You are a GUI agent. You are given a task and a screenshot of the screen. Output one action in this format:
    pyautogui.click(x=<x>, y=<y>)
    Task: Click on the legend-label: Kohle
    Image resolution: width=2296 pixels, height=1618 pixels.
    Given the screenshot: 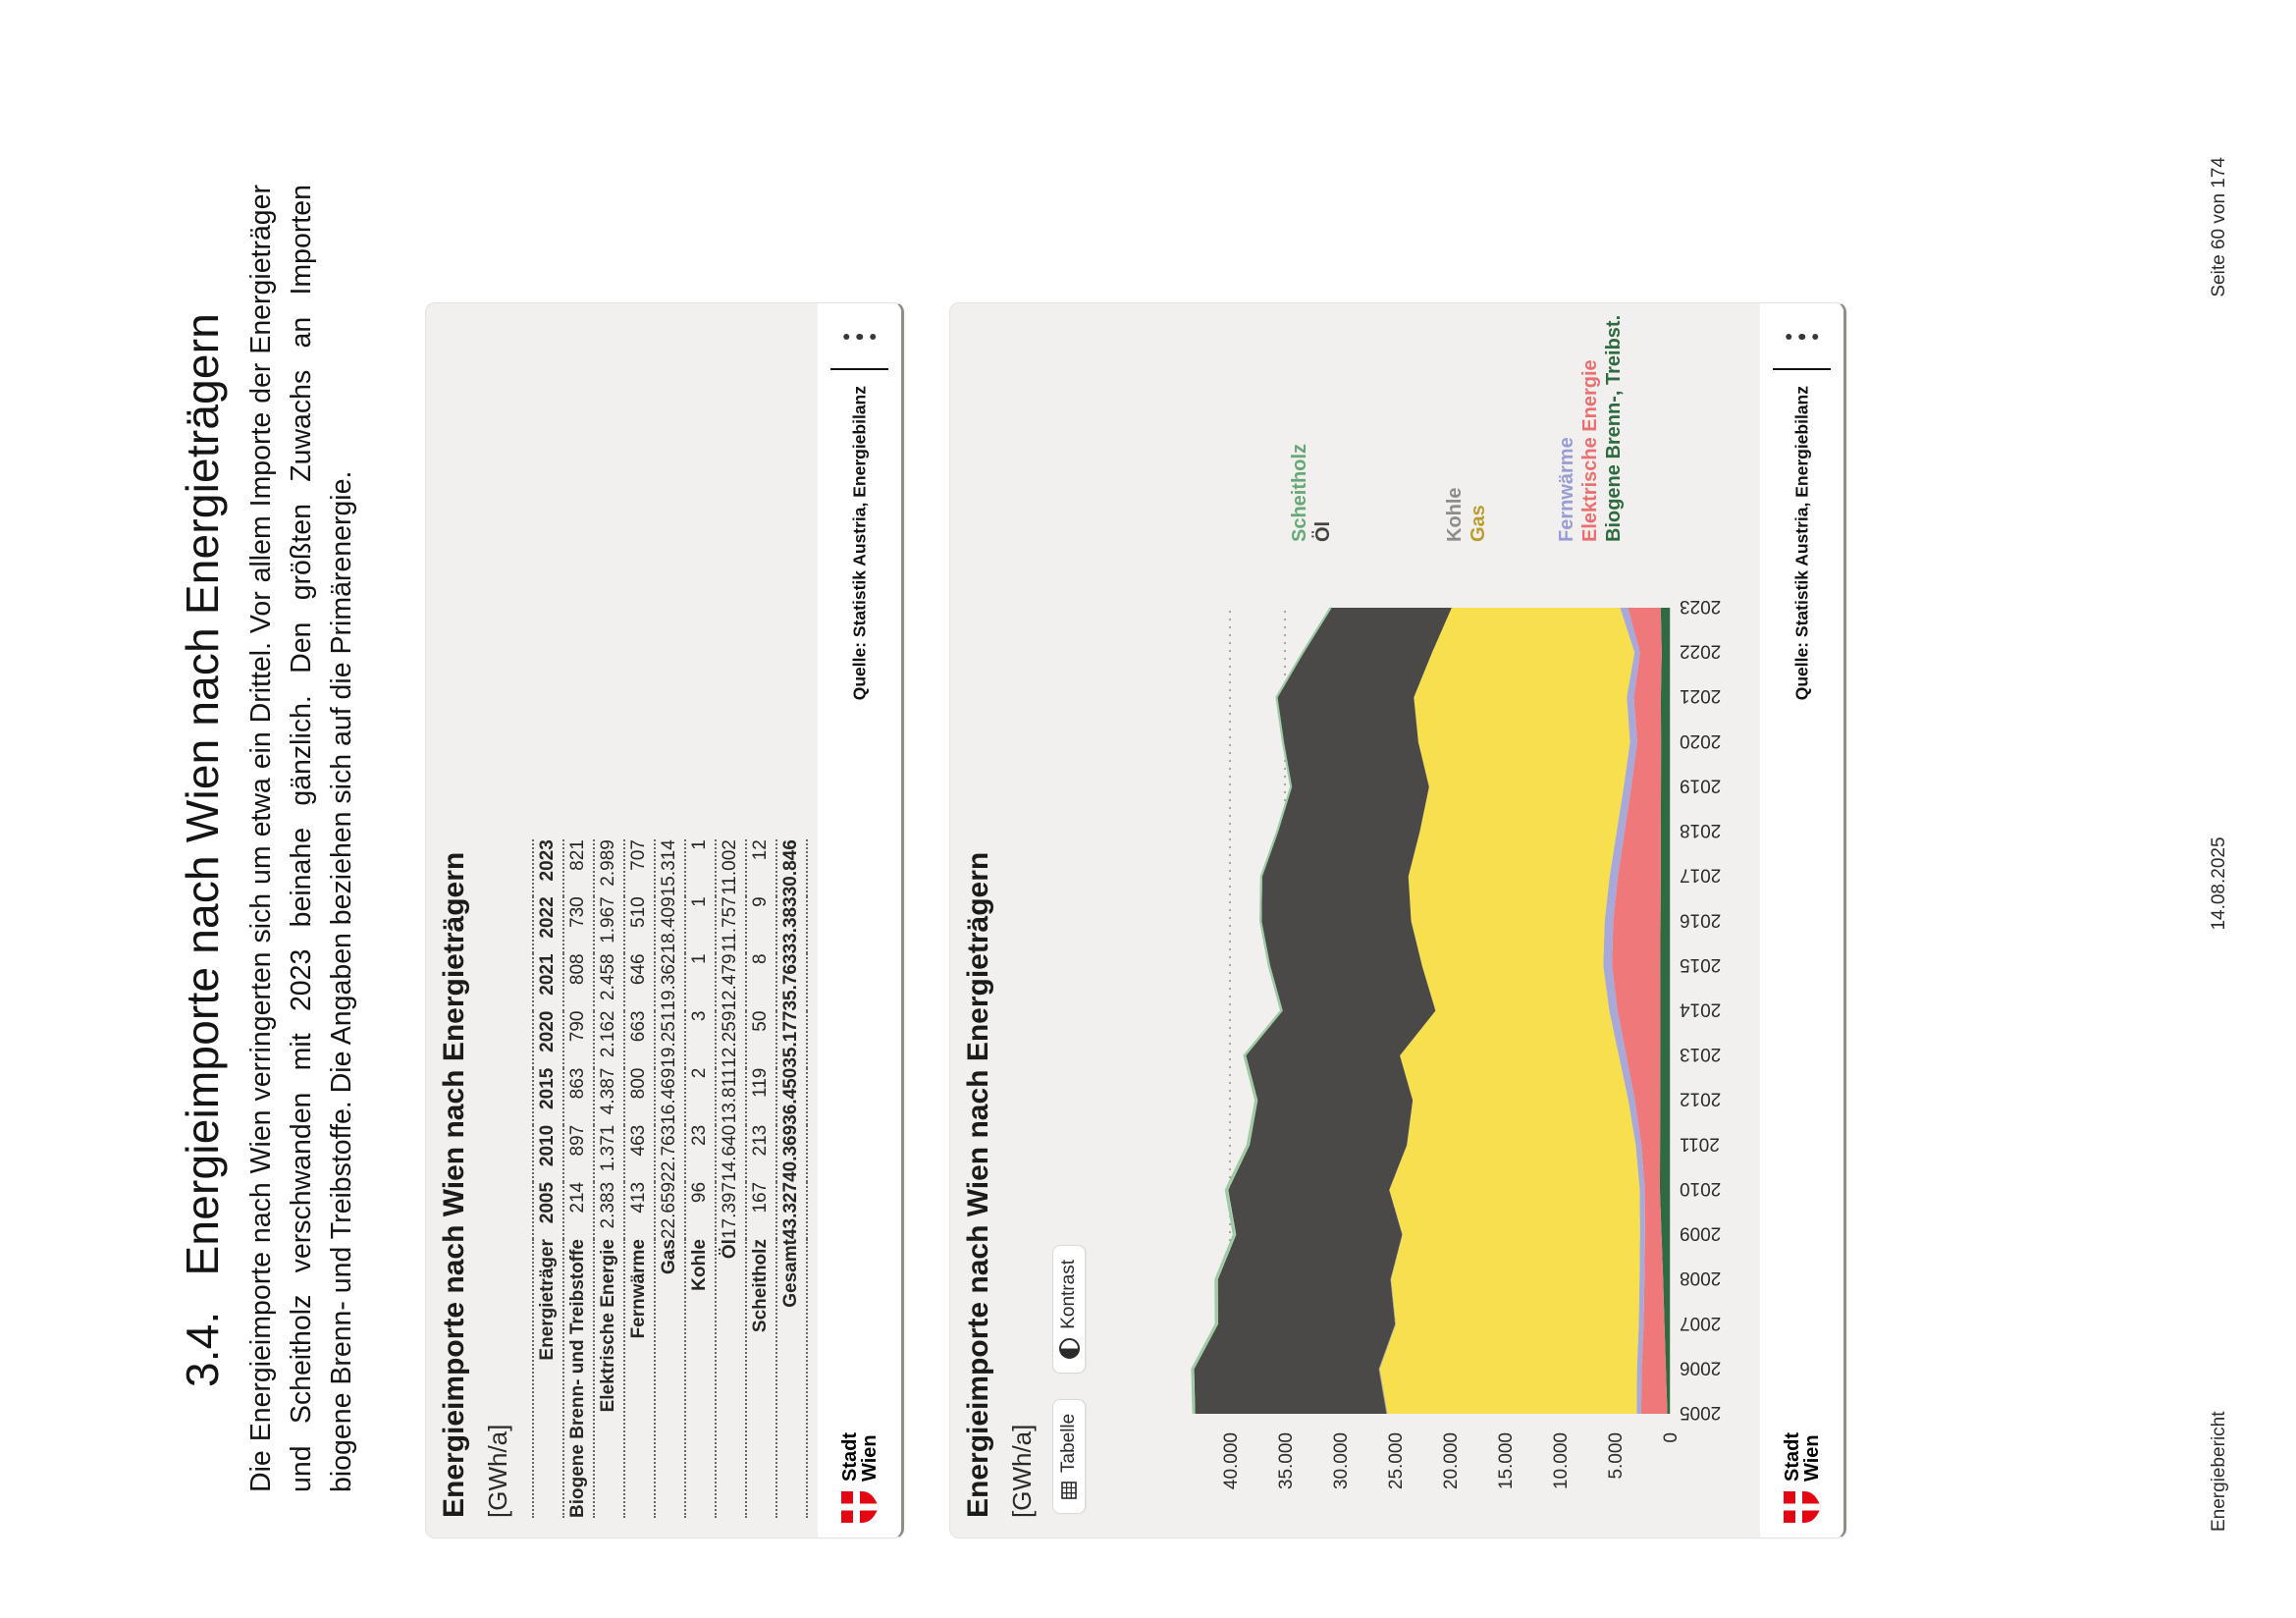 What is the action you would take?
    pyautogui.click(x=1455, y=514)
    